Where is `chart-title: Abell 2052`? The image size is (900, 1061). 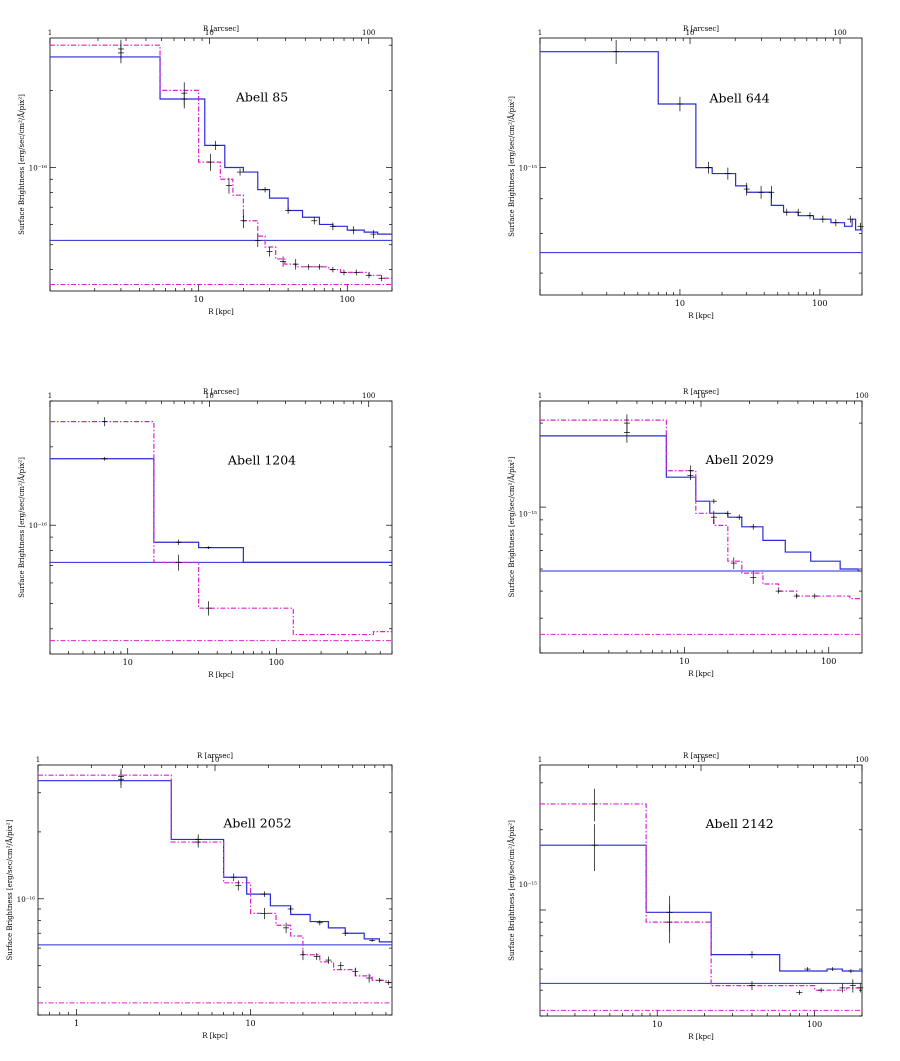 chart-title: Abell 2052 is located at coordinates (256, 823).